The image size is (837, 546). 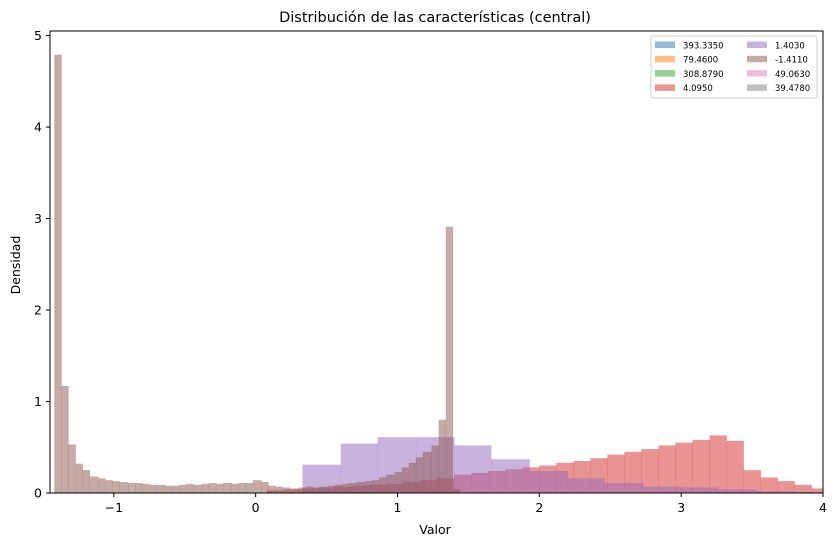 I want to click on y-tick-label: 3, so click(x=38, y=218).